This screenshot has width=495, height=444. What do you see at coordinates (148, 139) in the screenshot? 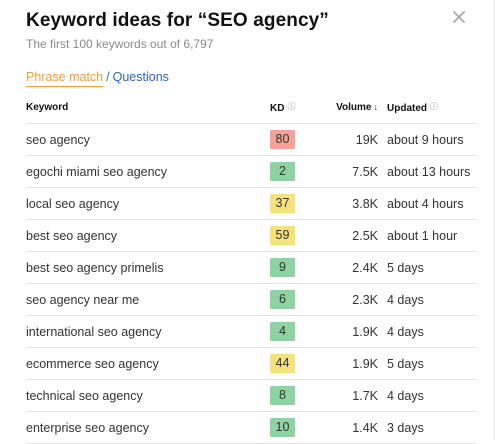
I see `keyword-cell: seo agency` at bounding box center [148, 139].